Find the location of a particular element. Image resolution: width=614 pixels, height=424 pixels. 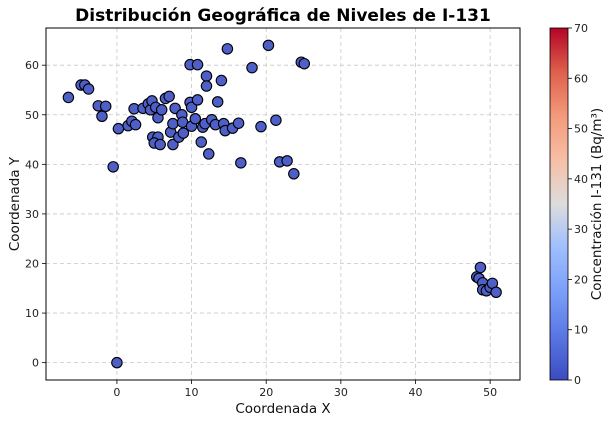

y-tick-label: 0 is located at coordinates (35, 363).